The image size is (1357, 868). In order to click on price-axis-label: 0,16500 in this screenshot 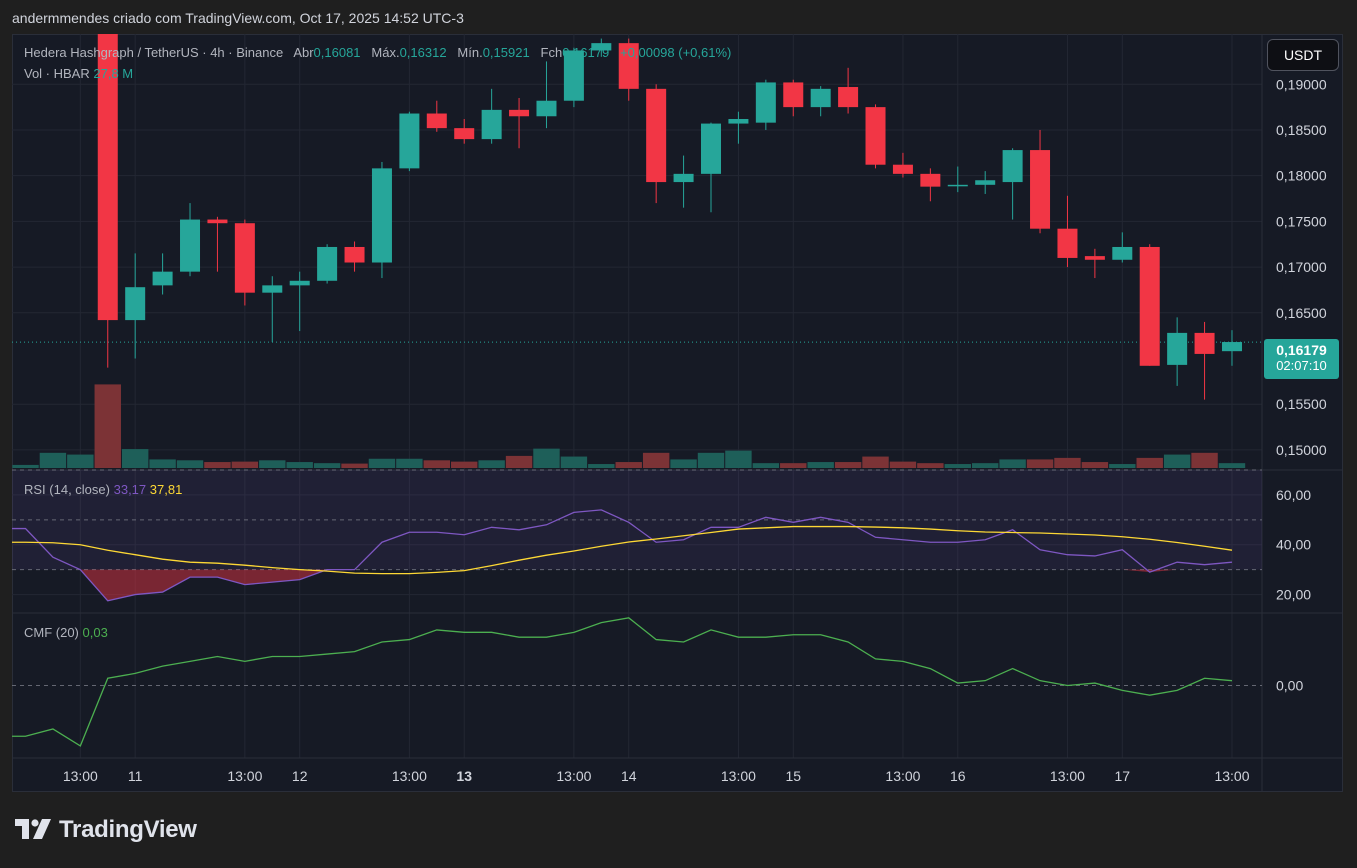, I will do `click(1301, 313)`.